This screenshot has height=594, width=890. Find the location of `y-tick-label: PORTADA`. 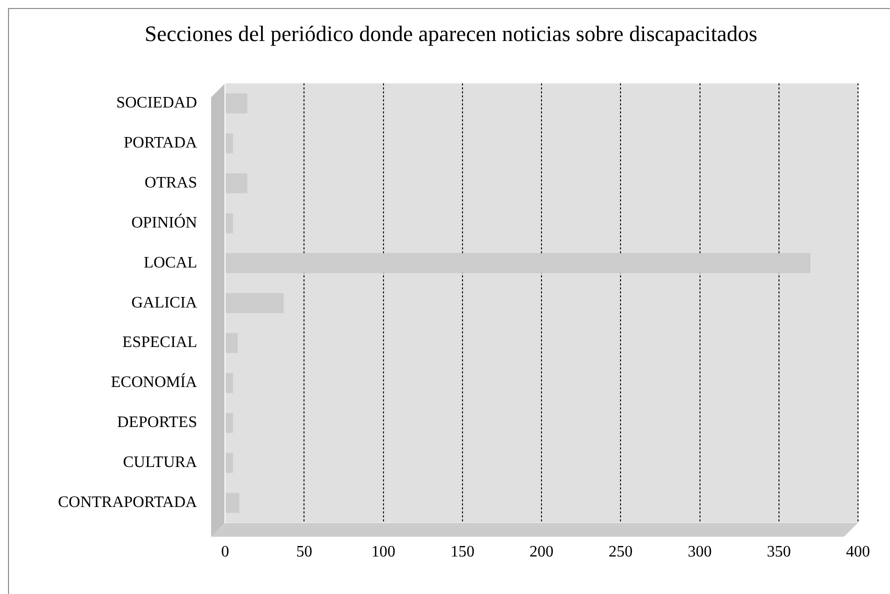

y-tick-label: PORTADA is located at coordinates (161, 143).